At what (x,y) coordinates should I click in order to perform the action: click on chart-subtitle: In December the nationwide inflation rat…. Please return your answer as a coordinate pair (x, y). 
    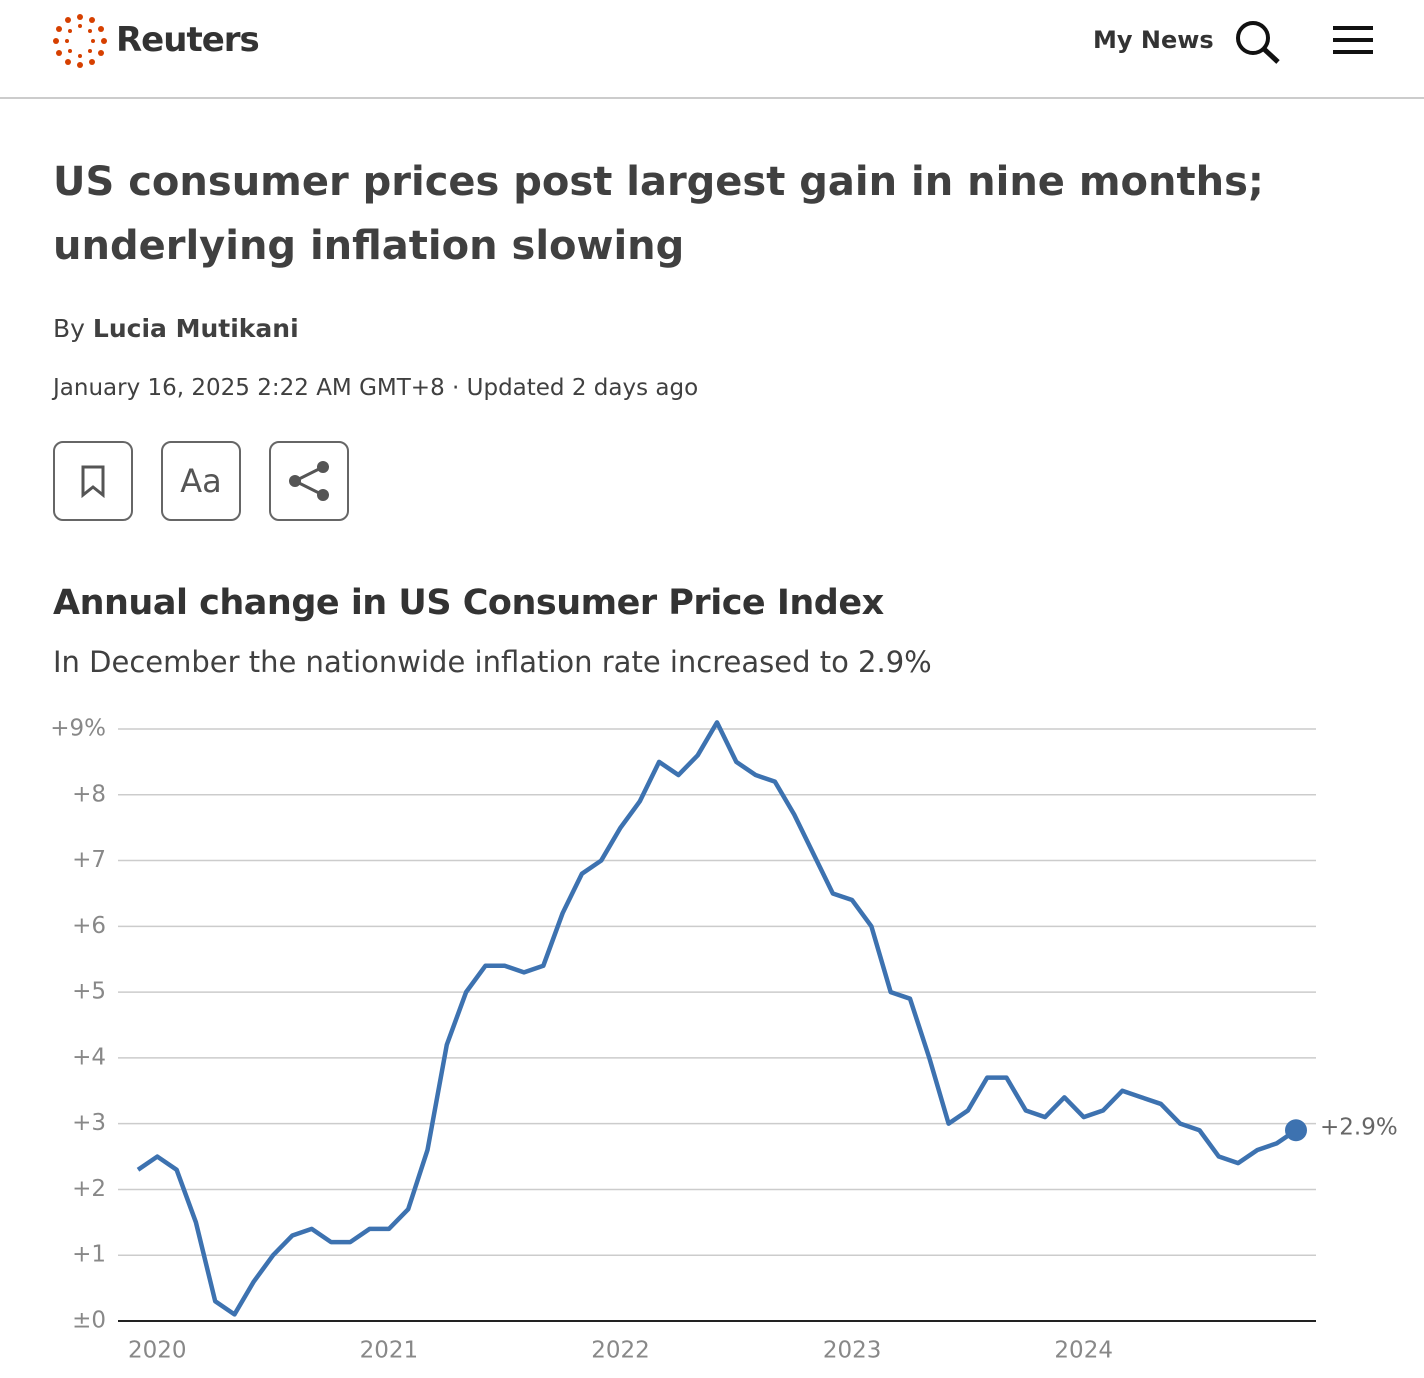
    Looking at the image, I should click on (492, 662).